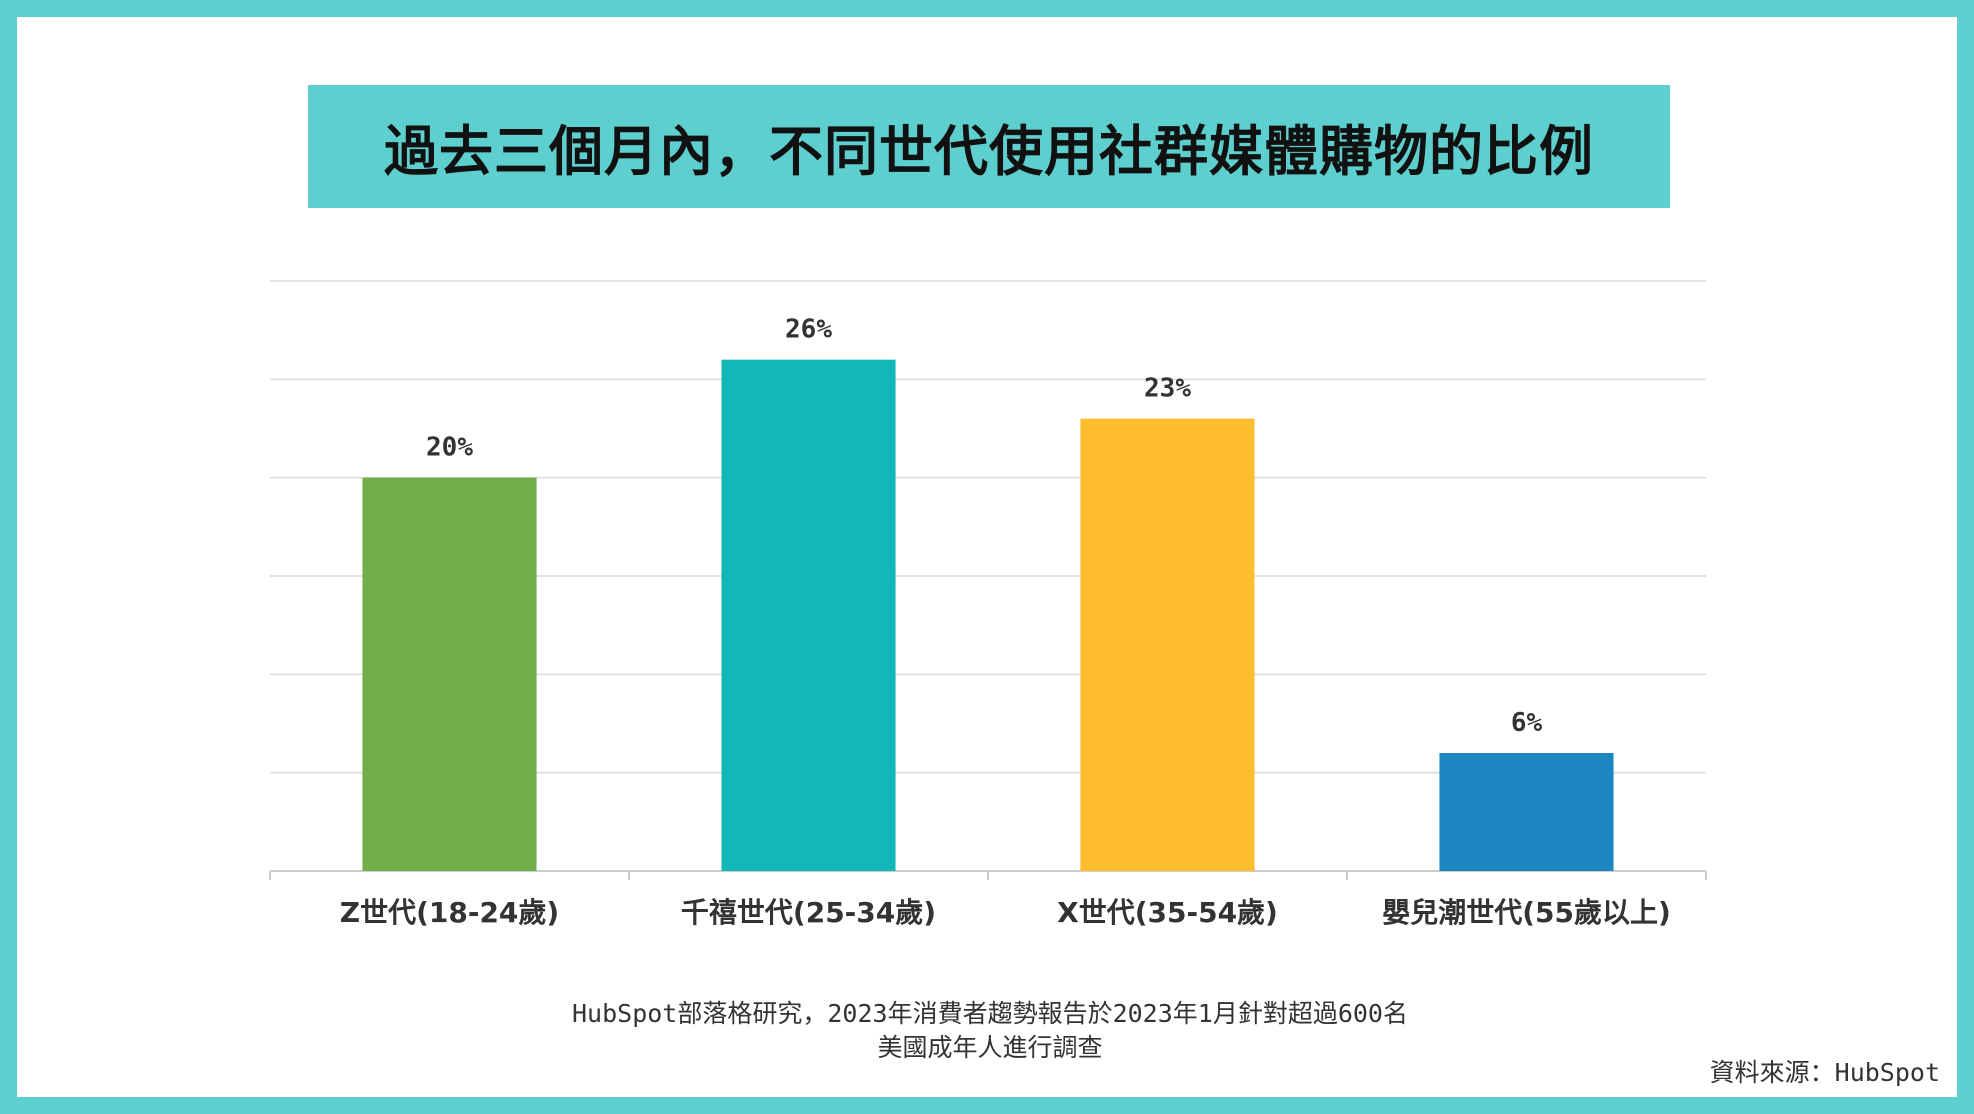  What do you see at coordinates (1167, 389) in the screenshot?
I see `data-label: 23%` at bounding box center [1167, 389].